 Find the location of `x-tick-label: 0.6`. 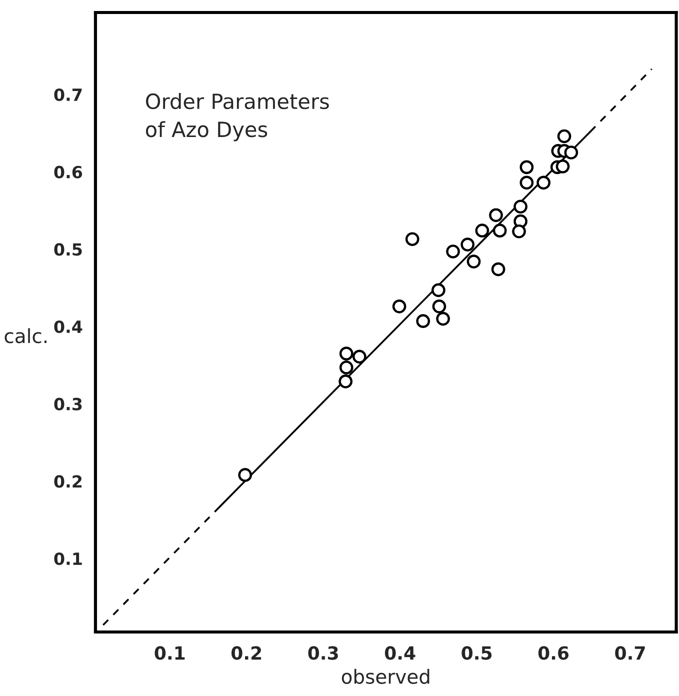

x-tick-label: 0.6 is located at coordinates (553, 653).